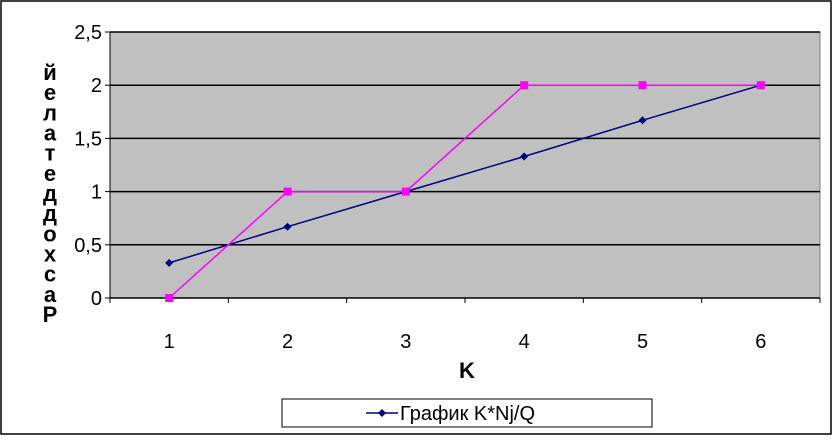 Image resolution: width=833 pixels, height=441 pixels. What do you see at coordinates (88, 33) in the screenshot?
I see `y-tick-label: 2,5` at bounding box center [88, 33].